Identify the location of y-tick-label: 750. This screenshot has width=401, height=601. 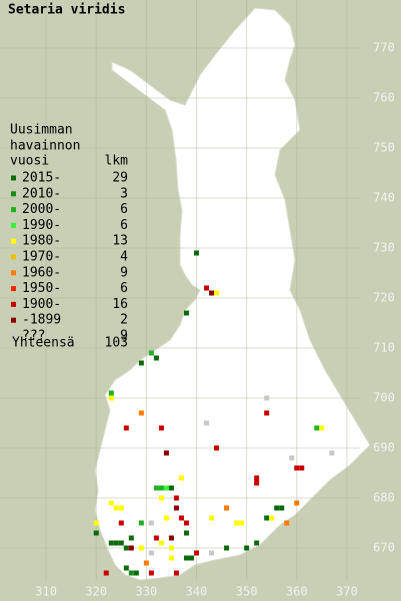
(384, 148).